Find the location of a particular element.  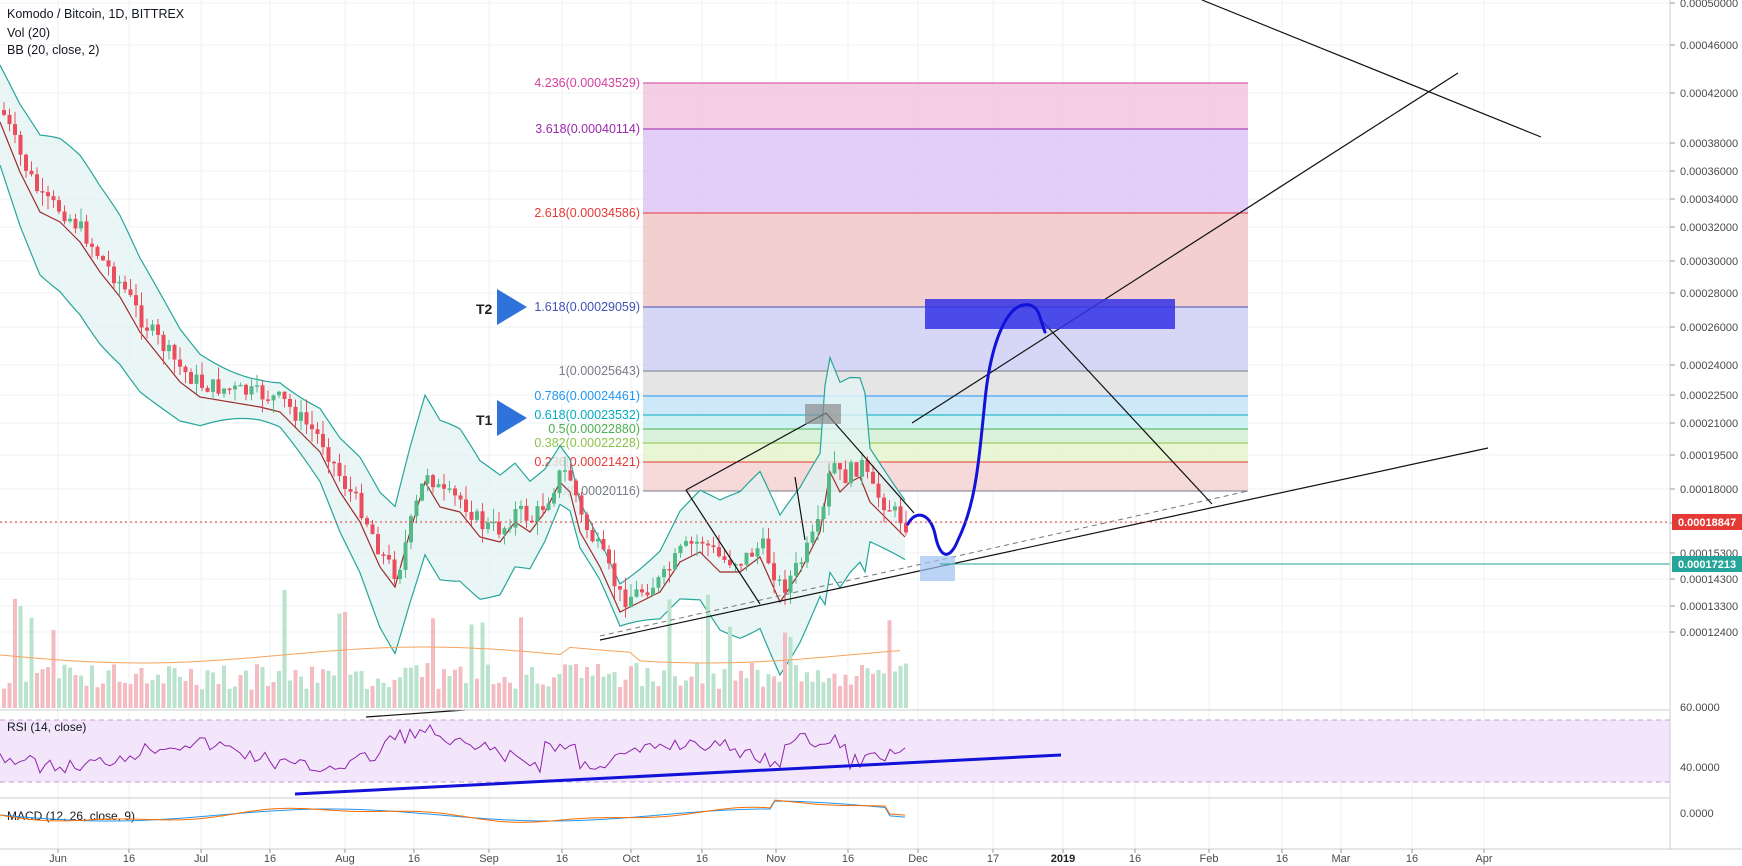

tick-line is located at coordinates (800, 508).